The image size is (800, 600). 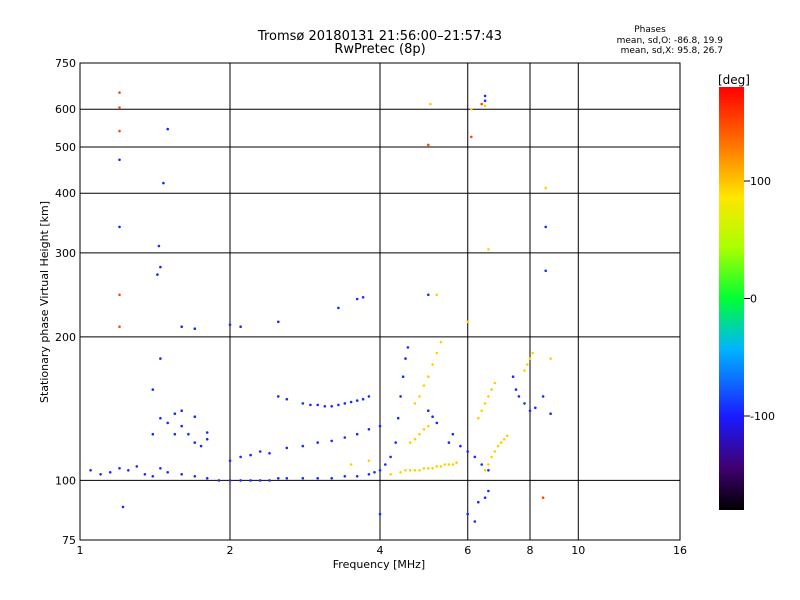 I want to click on x-tick-label: 6, so click(x=467, y=550).